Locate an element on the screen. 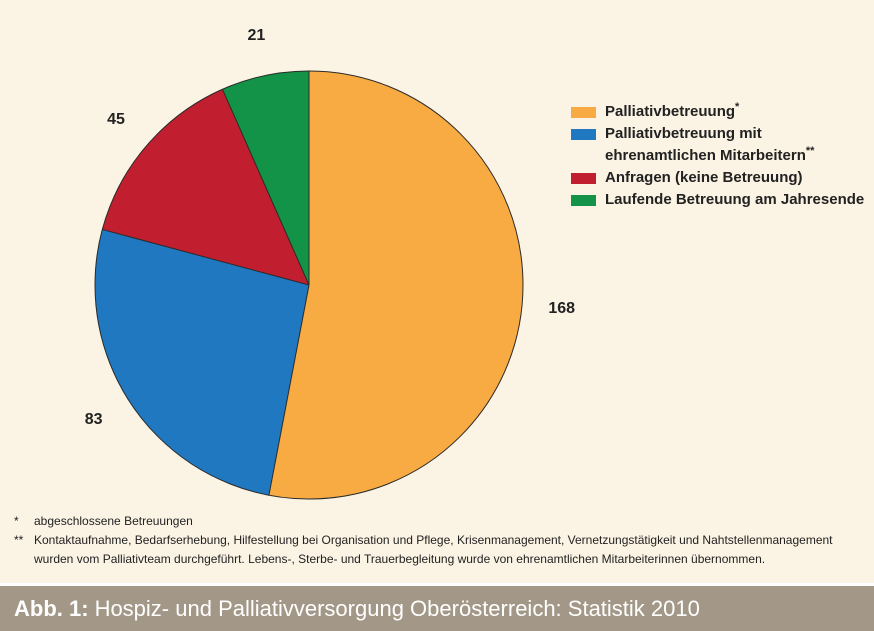 Image resolution: width=874 pixels, height=631 pixels. legend-item-laufende-betreuung: Laufende Betreuung am Jahresende is located at coordinates (721, 200).